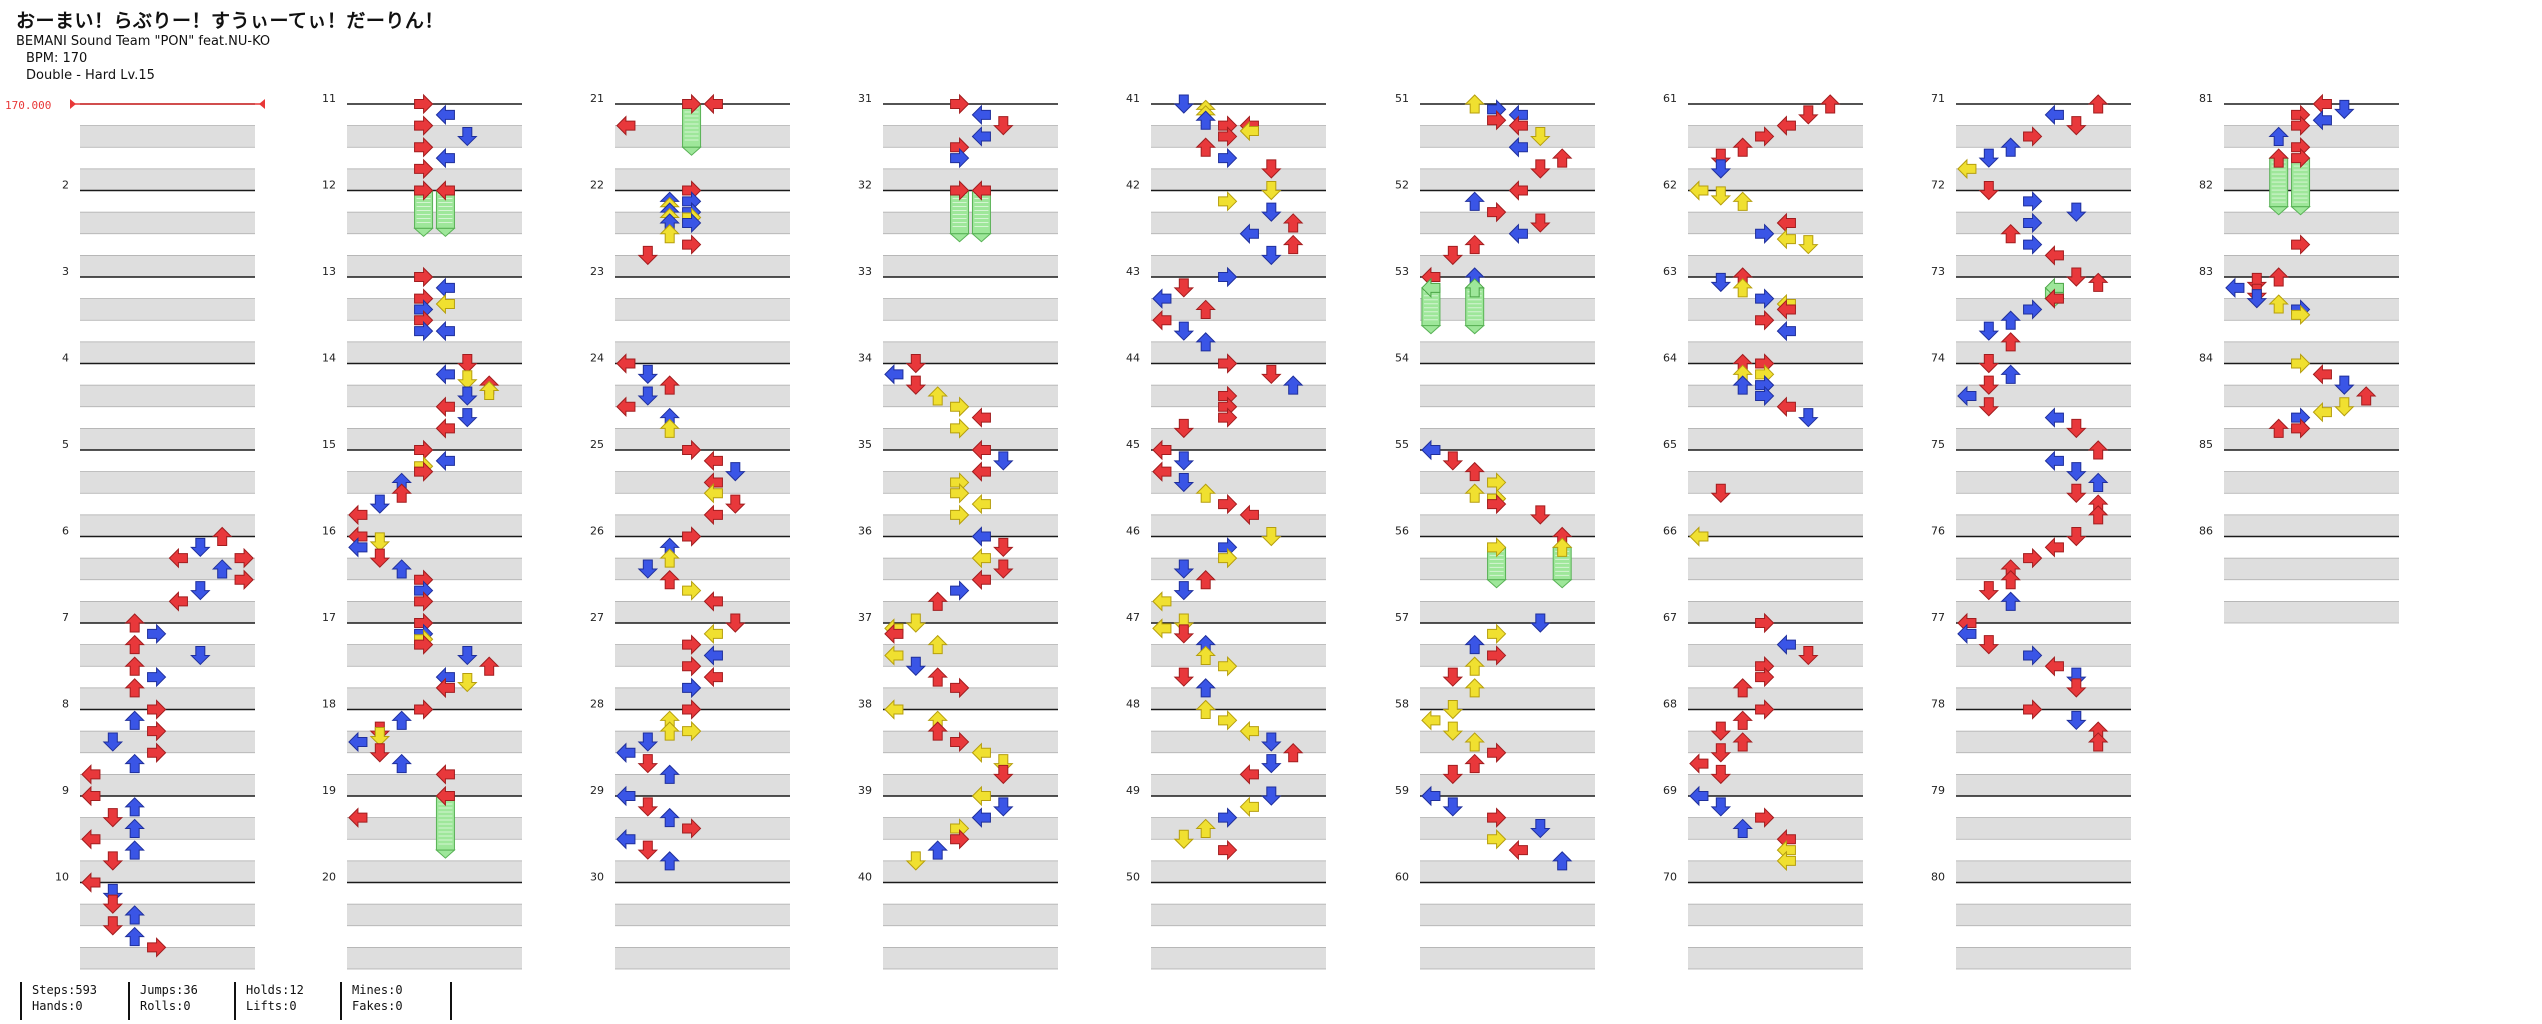  I want to click on measure-number: 19, so click(329, 790).